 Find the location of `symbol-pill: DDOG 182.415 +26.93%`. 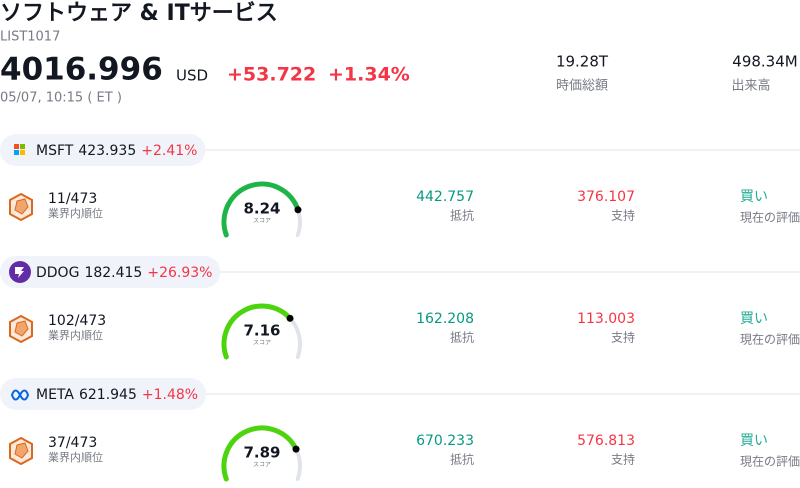

symbol-pill: DDOG 182.415 +26.93% is located at coordinates (110, 272).